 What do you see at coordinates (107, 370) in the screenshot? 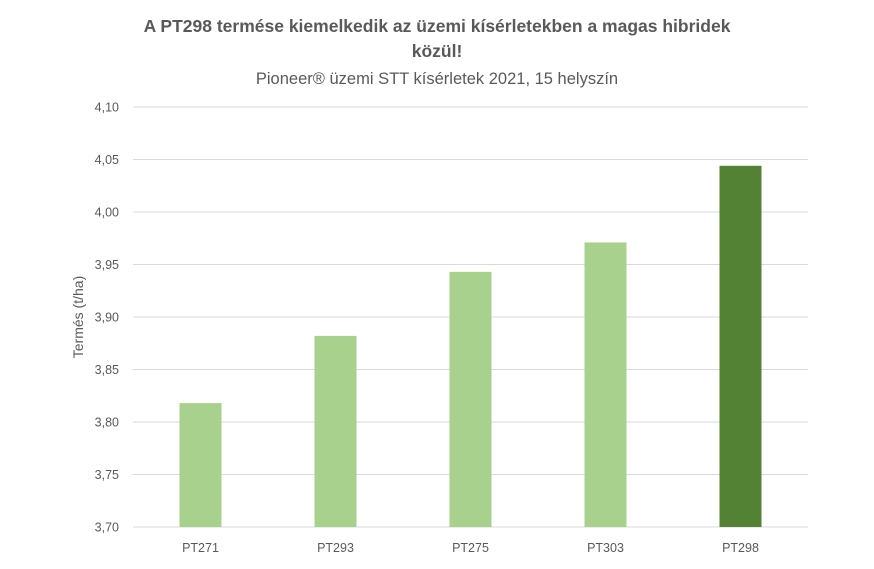
I see `y-tick-label: 3,85` at bounding box center [107, 370].